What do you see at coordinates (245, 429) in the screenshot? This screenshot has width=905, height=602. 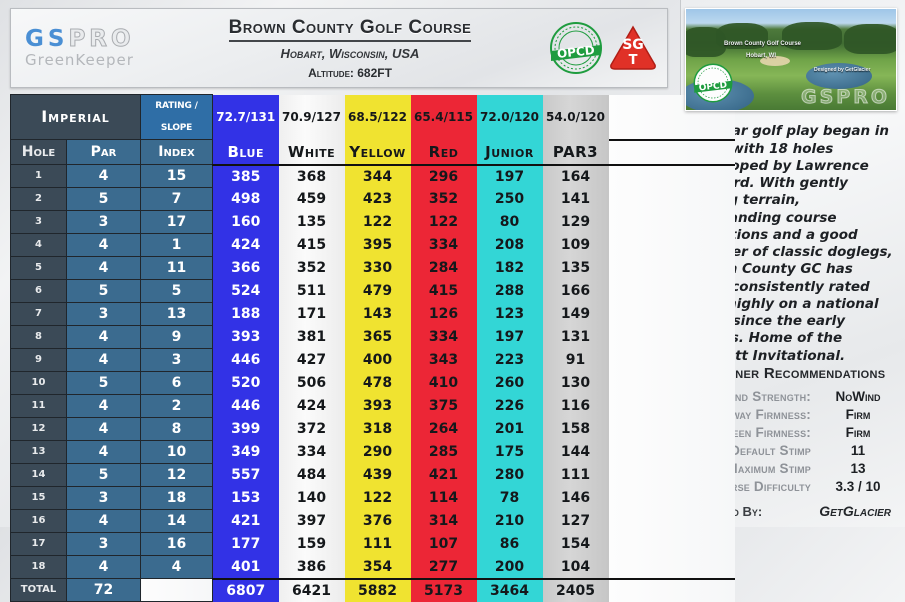 I see `cell-yardage-blue: 399` at bounding box center [245, 429].